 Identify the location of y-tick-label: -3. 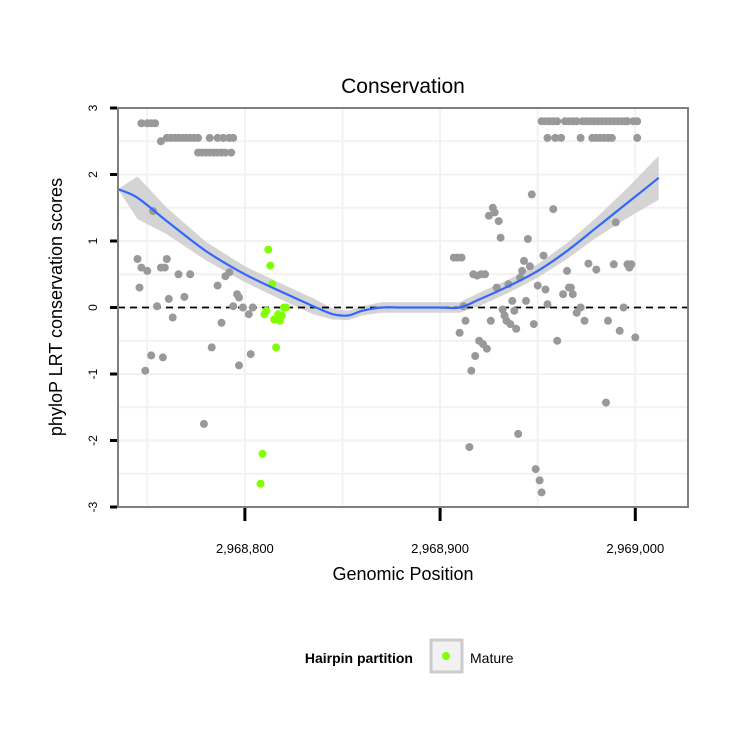
(93, 506).